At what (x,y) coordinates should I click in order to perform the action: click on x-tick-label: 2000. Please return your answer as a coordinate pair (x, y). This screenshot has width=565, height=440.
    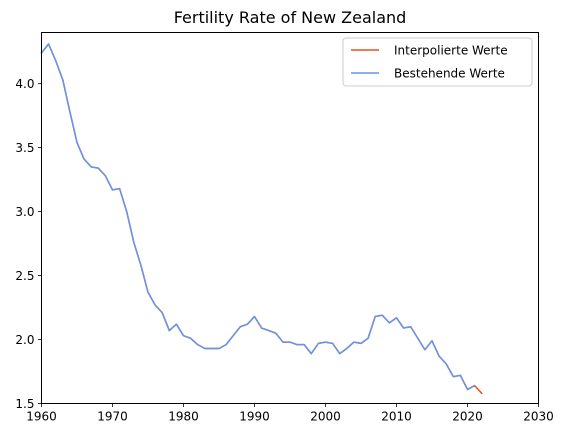
    Looking at the image, I should click on (325, 417).